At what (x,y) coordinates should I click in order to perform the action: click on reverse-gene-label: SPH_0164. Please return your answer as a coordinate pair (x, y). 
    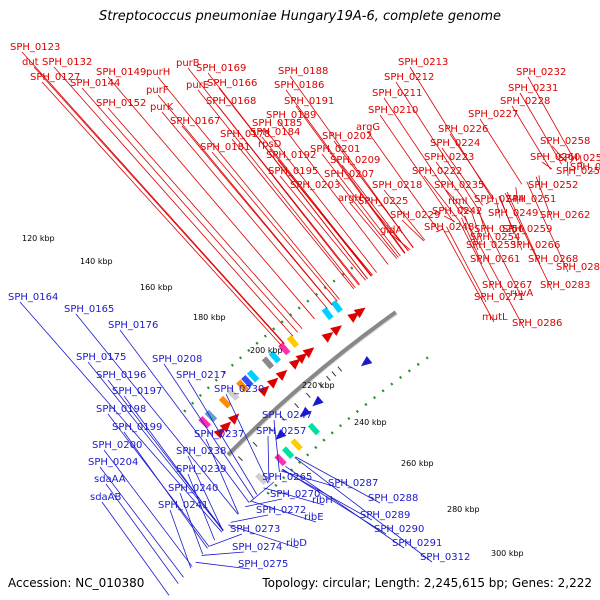
    Looking at the image, I should click on (33, 297).